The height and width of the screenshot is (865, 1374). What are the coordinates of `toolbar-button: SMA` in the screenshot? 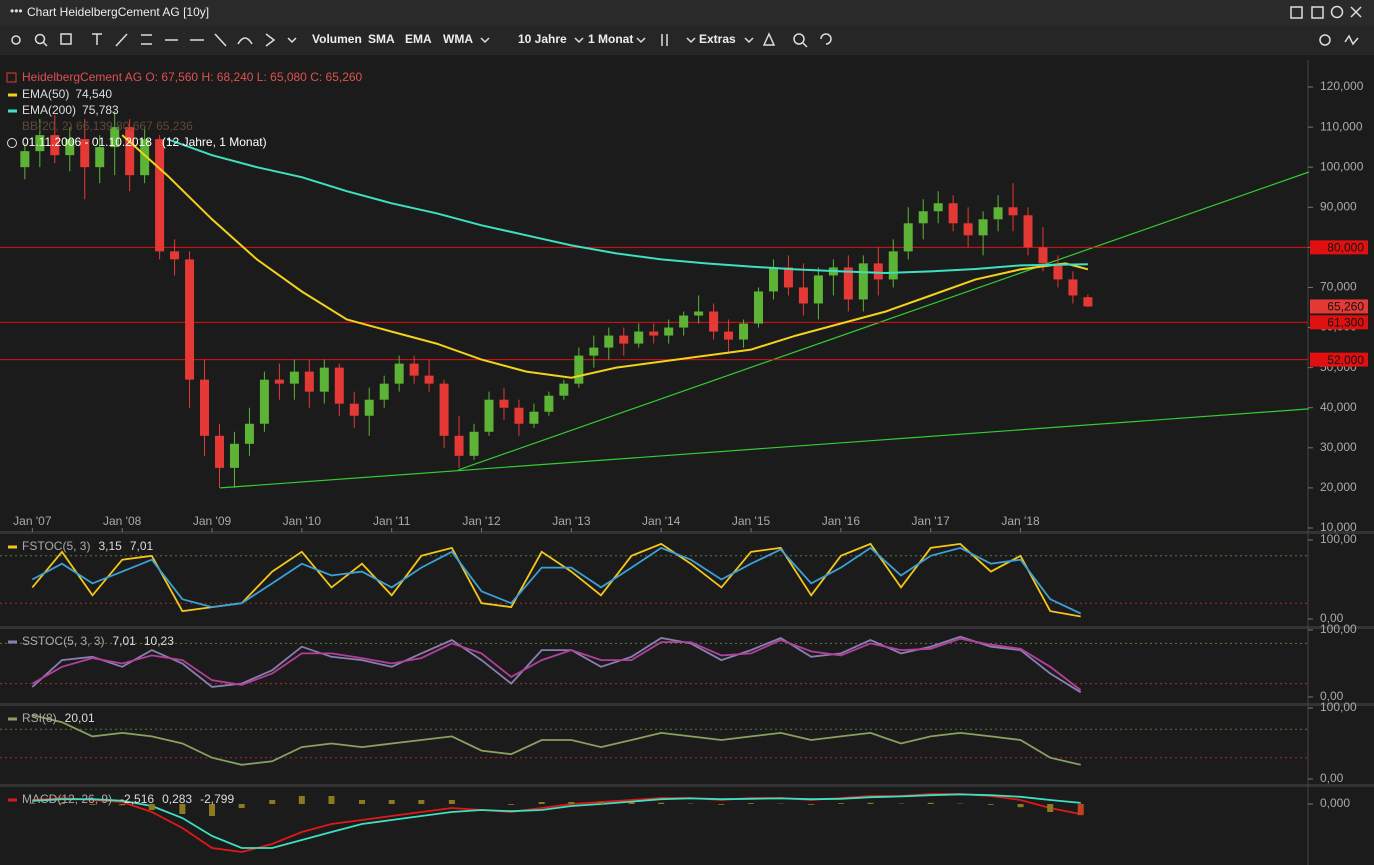 It's located at (381, 39).